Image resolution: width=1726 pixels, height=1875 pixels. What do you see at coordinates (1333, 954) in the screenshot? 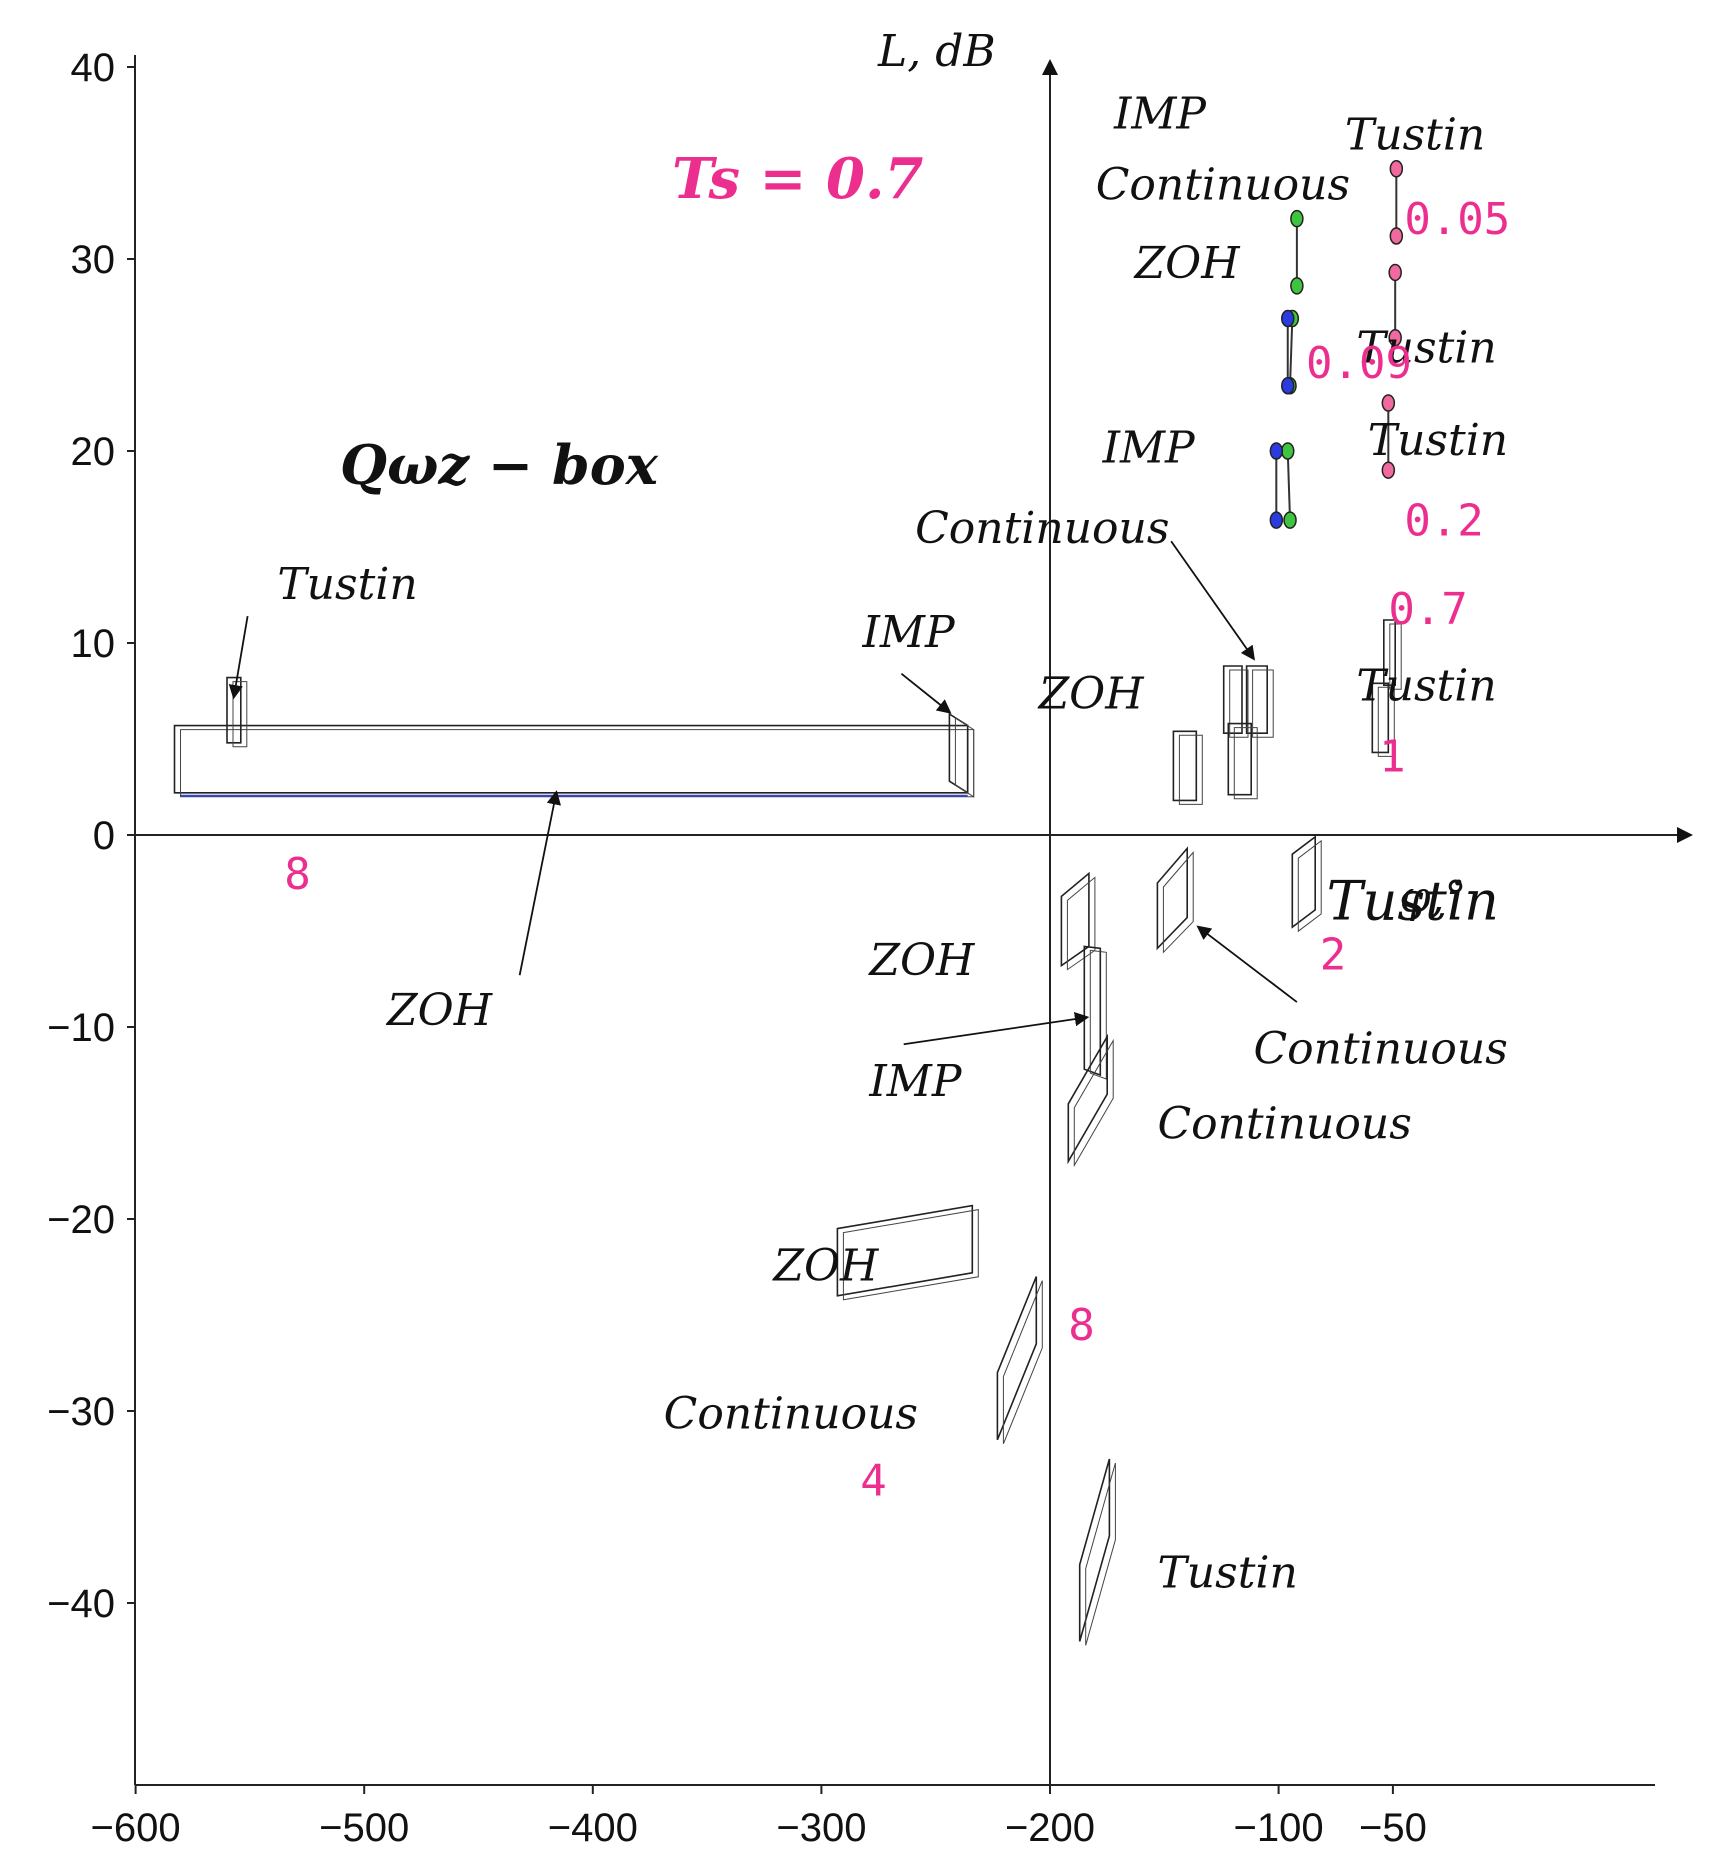
I see `group-label: 2` at bounding box center [1333, 954].